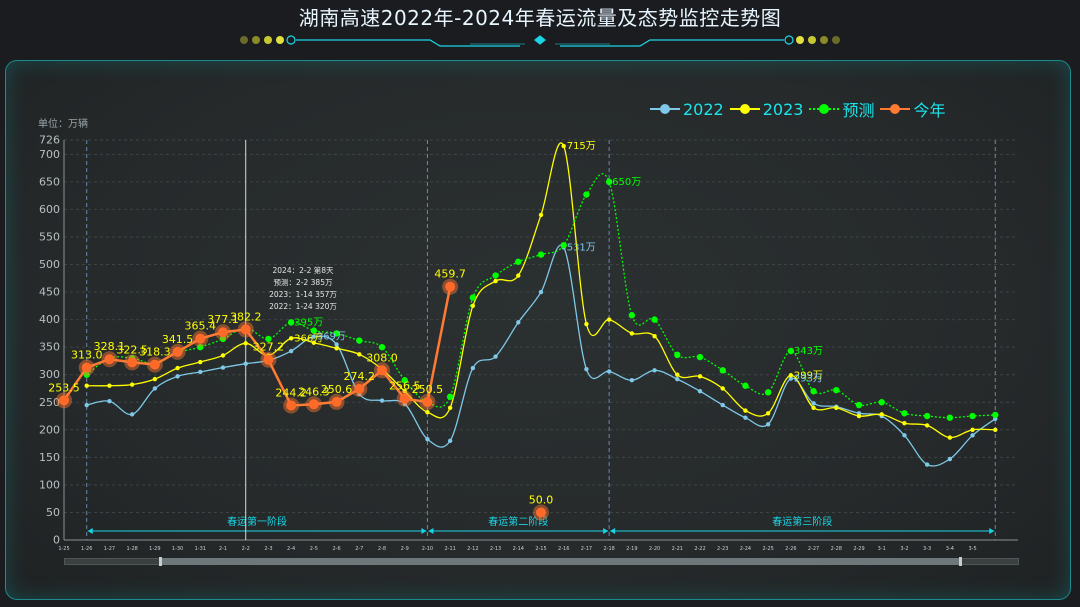  I want to click on x-tick-label: 1-31, so click(200, 549).